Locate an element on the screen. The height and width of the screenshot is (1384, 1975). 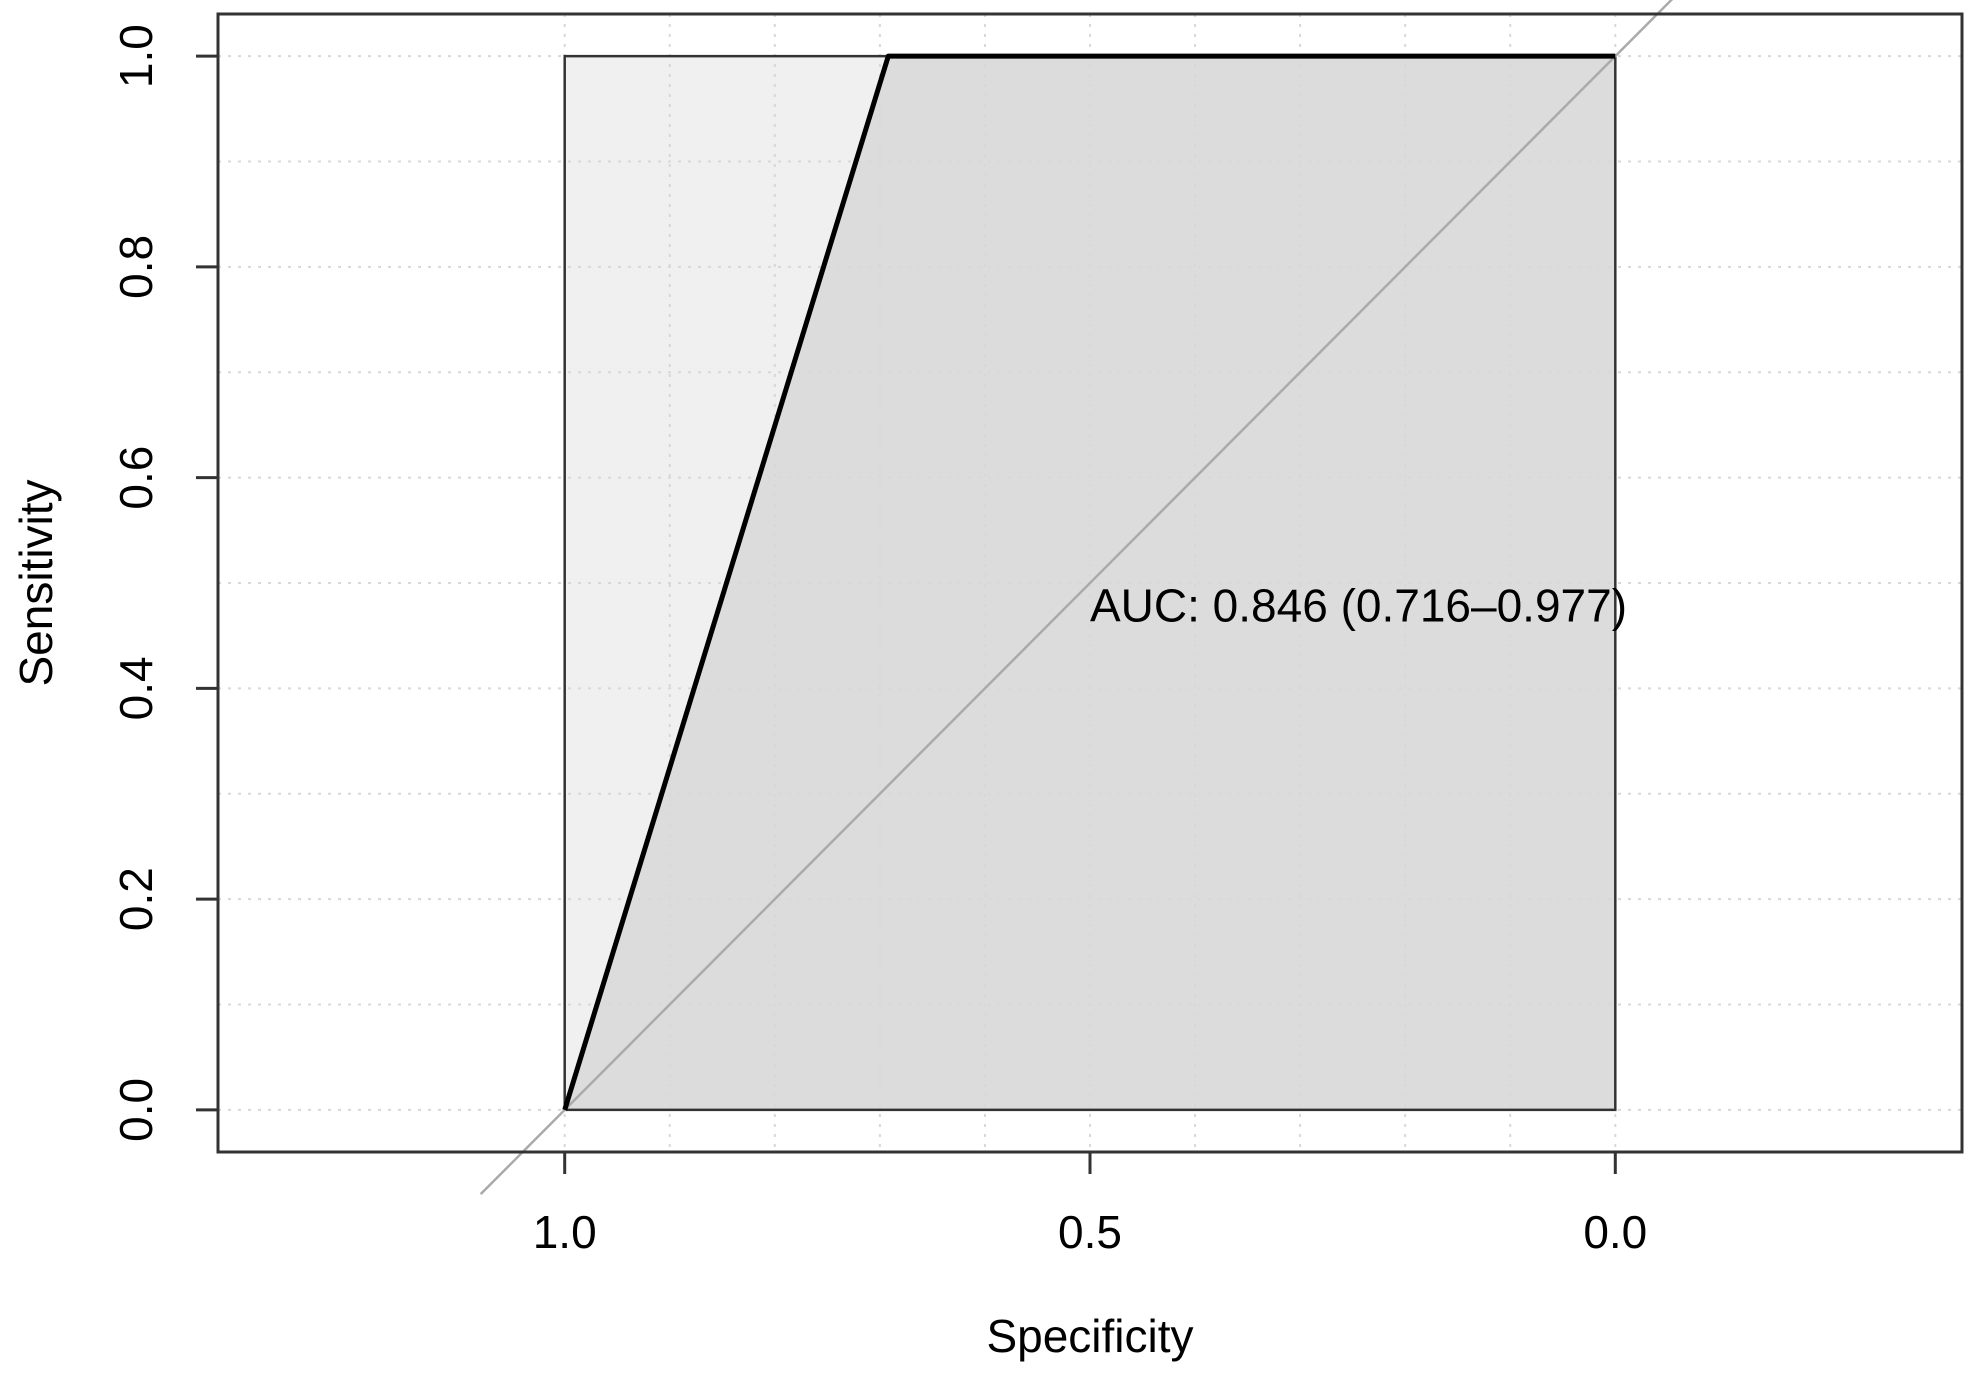
y-tick-label-3: 0.6 is located at coordinates (136, 478).